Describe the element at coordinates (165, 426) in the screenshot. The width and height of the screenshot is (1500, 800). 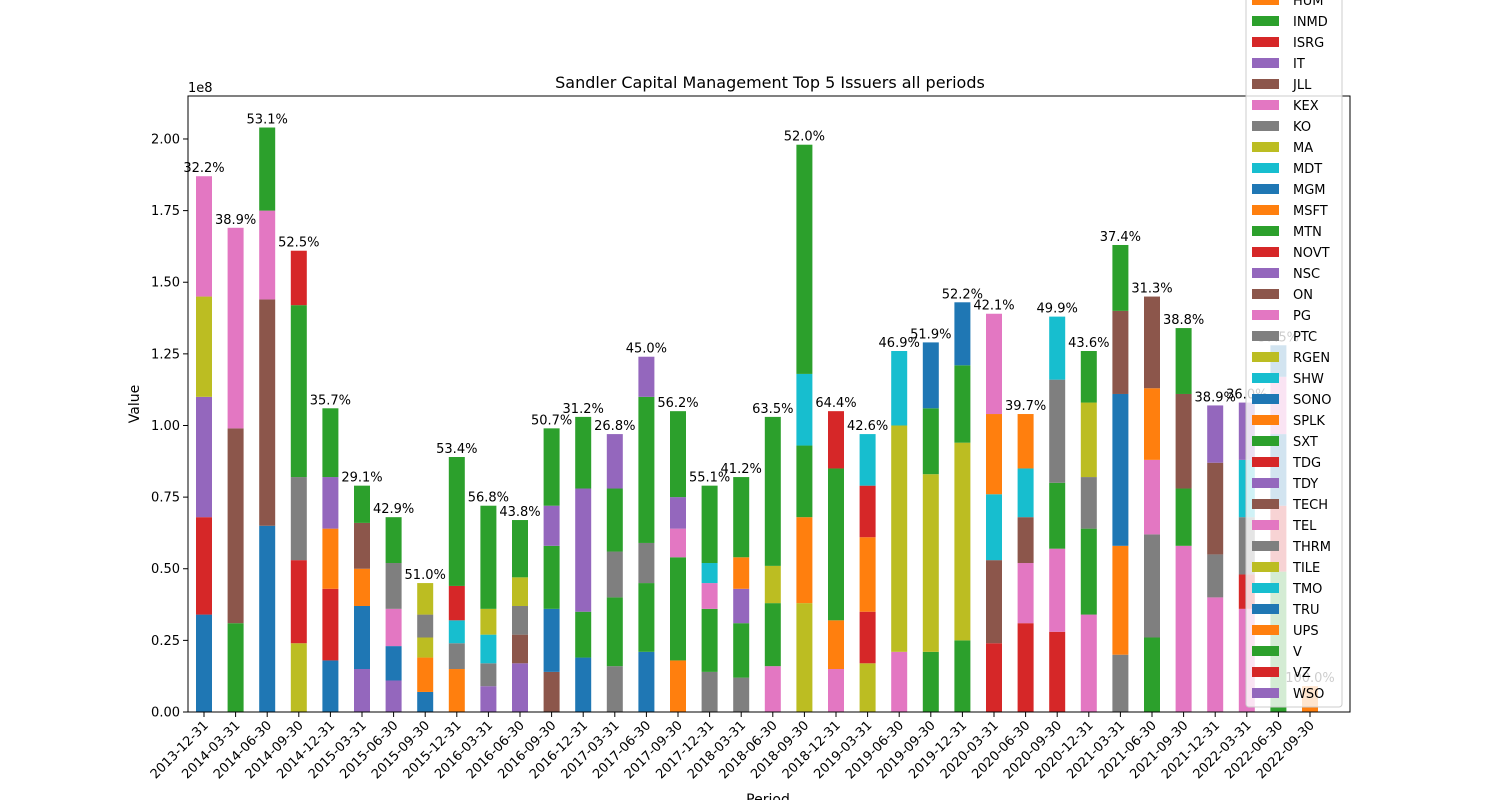
I see `y-tick-label: 1.00` at that location.